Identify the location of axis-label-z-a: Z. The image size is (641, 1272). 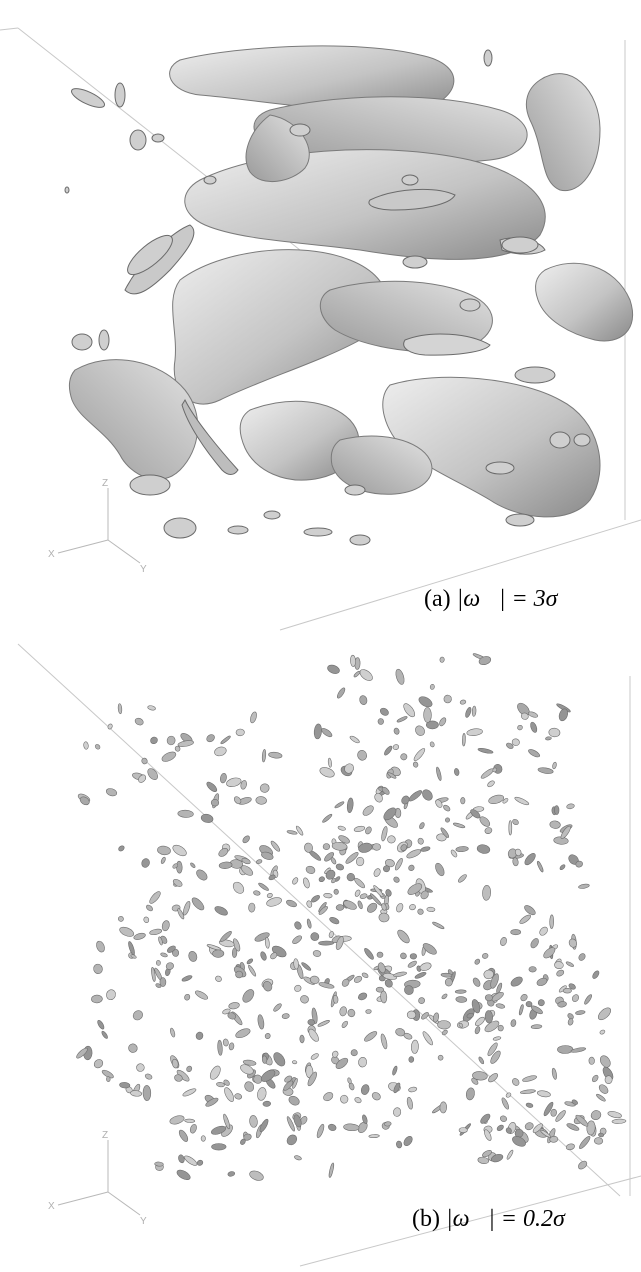
(105, 483).